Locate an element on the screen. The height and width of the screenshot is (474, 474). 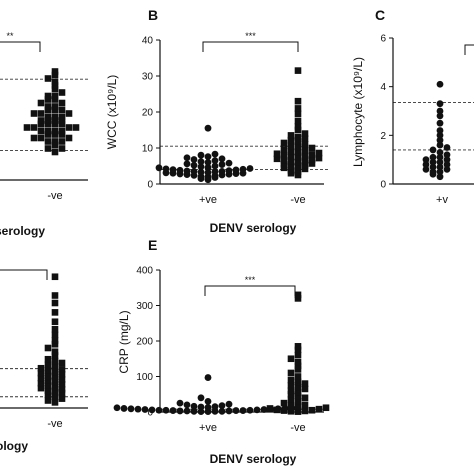
panel-e-significance-bracket is located at coordinates (250, 290).